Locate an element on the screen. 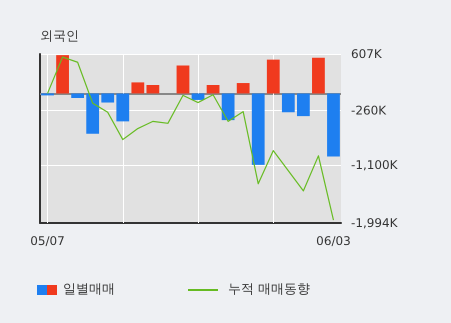 The width and height of the screenshot is (451, 323). y-tick-label: -260K is located at coordinates (369, 110).